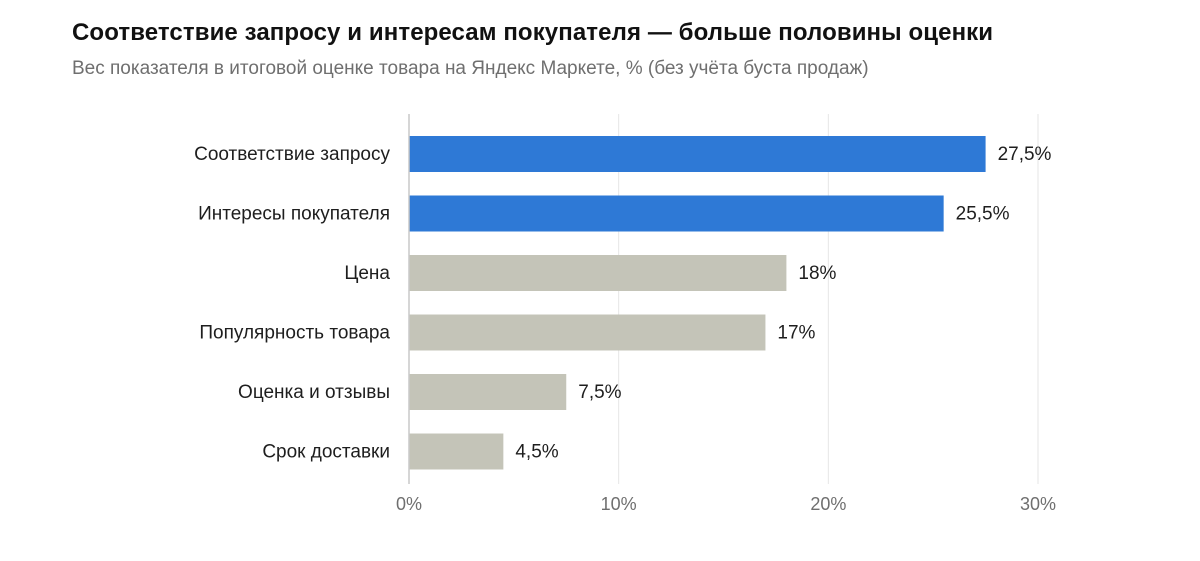 The image size is (1200, 561). What do you see at coordinates (817, 273) in the screenshot?
I see `data-label: 18%` at bounding box center [817, 273].